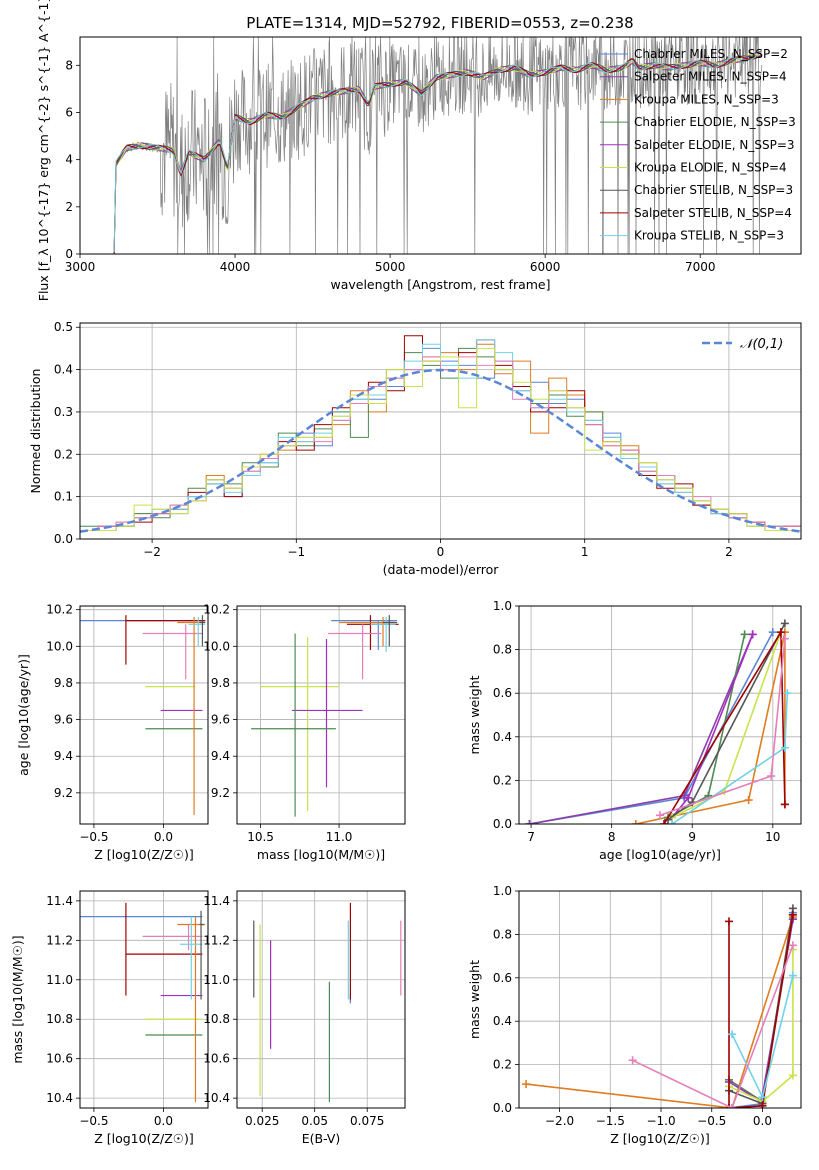 Image resolution: width=819 pixels, height=1170 pixels. Describe the element at coordinates (502, 780) in the screenshot. I see `mw-age-ytick-label: 0.2` at that location.